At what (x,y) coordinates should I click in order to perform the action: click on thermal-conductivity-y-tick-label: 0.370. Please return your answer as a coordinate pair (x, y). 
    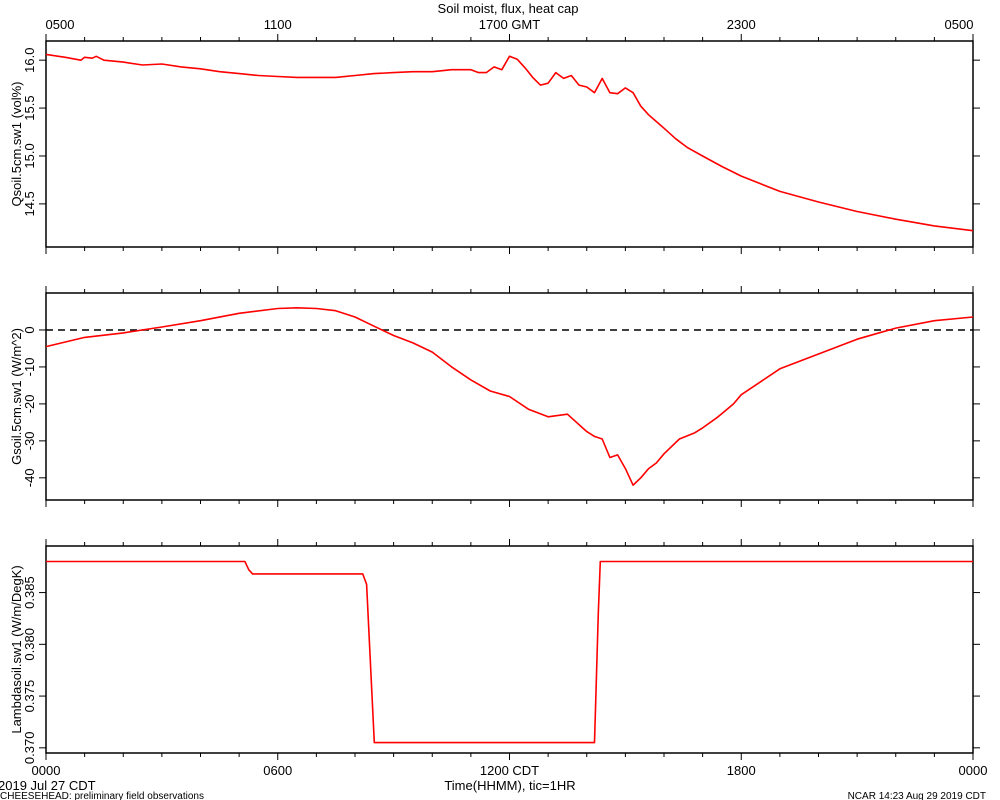
    Looking at the image, I should click on (29, 748).